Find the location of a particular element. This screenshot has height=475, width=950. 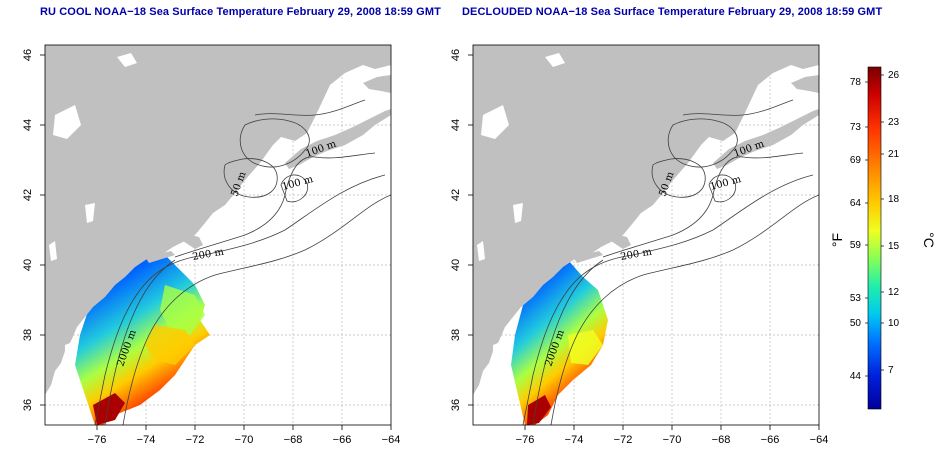

colorbar-label-celsius: 21 is located at coordinates (894, 154).